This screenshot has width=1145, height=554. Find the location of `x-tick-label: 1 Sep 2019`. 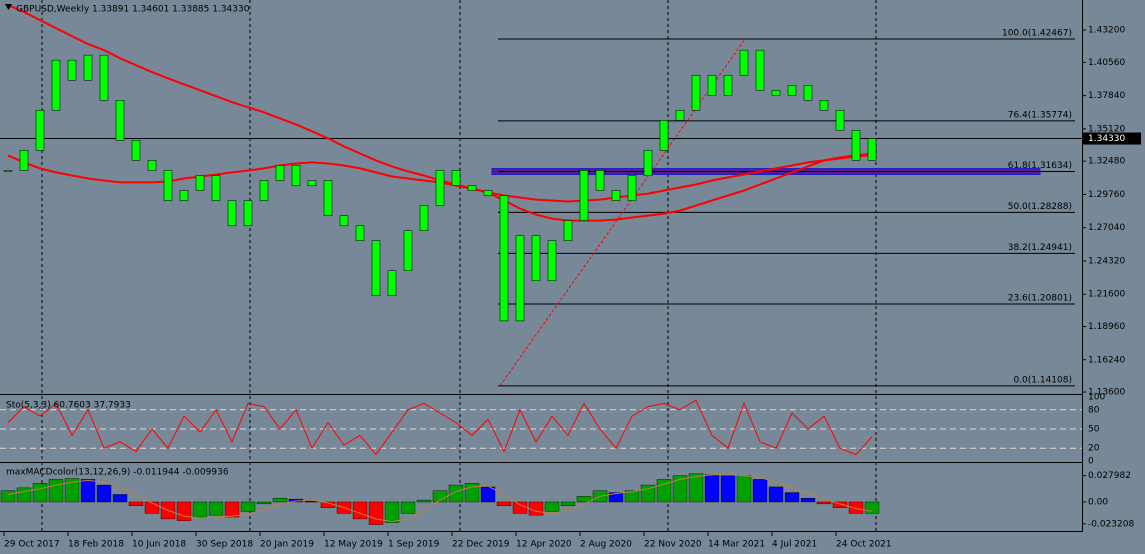

x-tick-label: 1 Sep 2019 is located at coordinates (414, 545).